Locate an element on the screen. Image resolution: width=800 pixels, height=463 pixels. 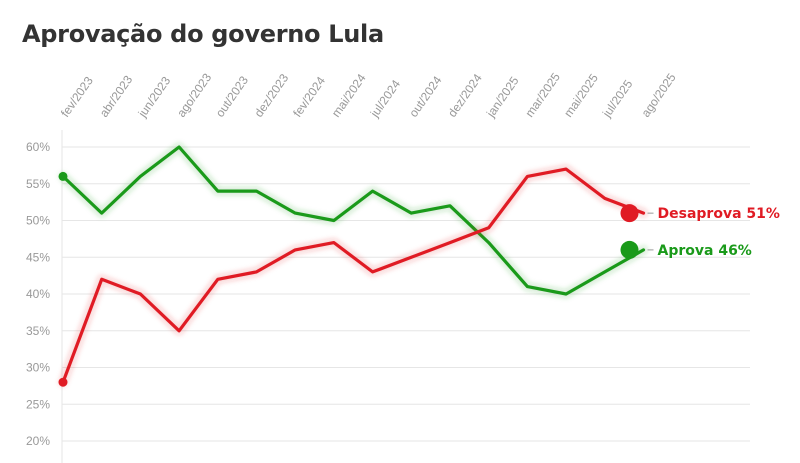
end-labels: Aprova 46% Desaprova 51% is located at coordinates (713, 232).